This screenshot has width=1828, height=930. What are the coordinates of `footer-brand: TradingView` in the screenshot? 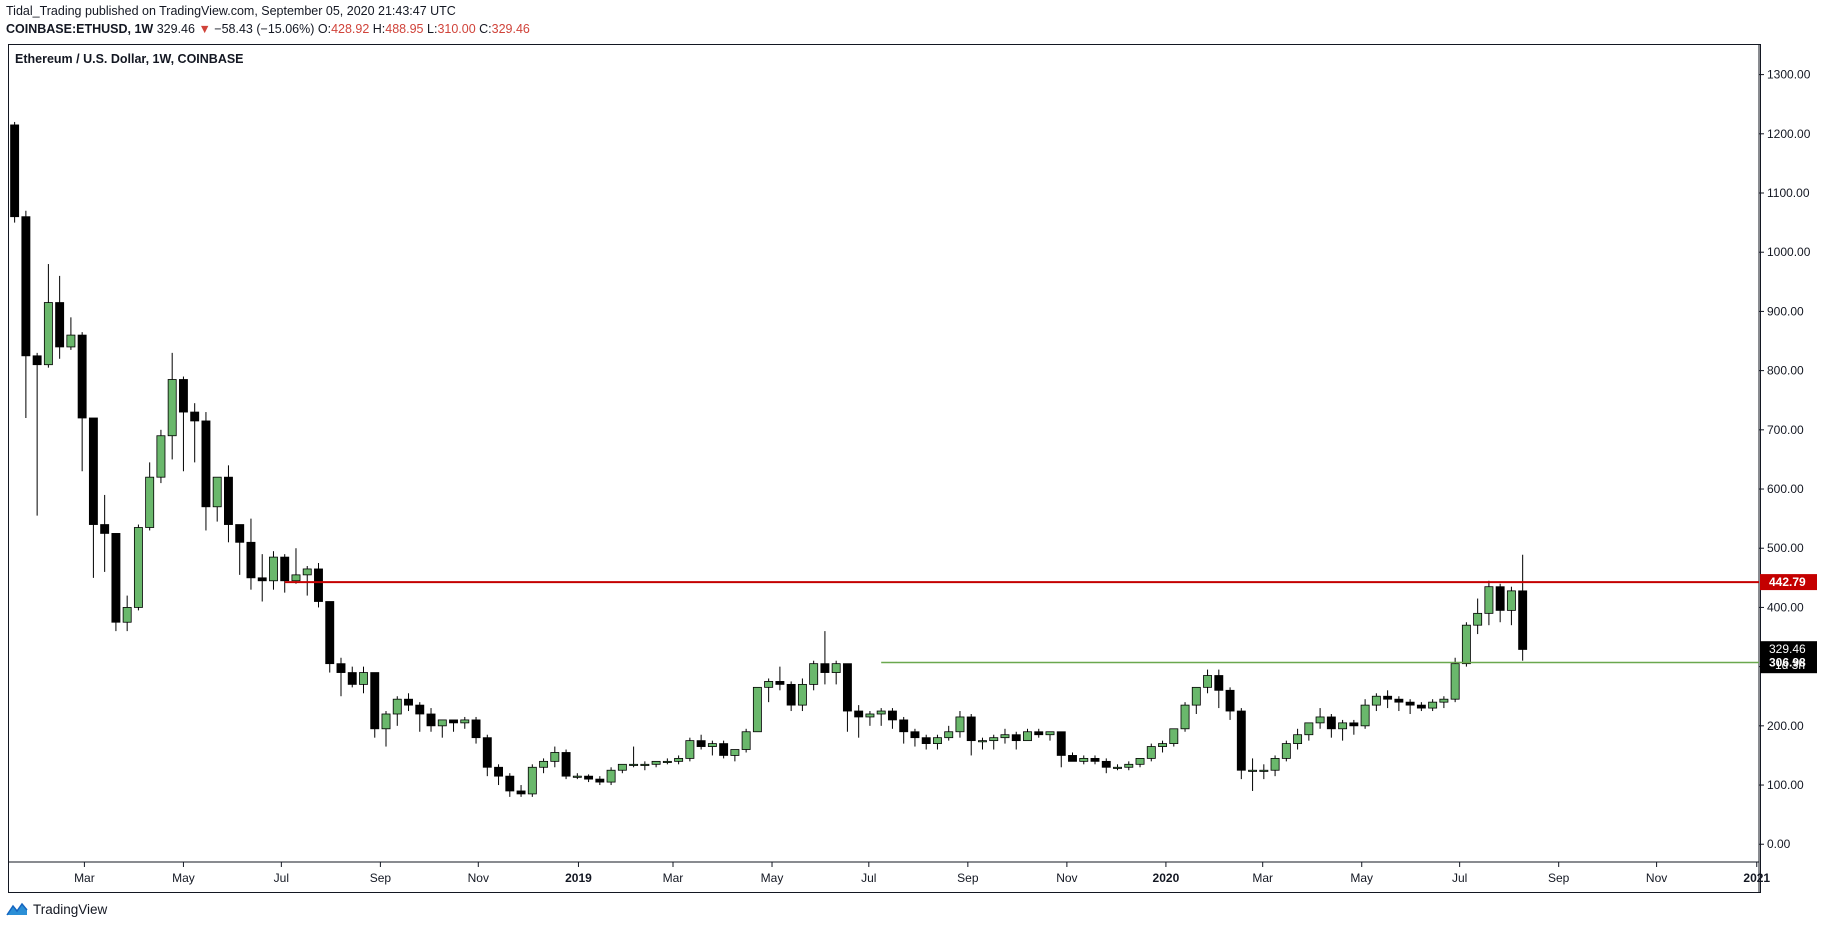 It's located at (56, 909).